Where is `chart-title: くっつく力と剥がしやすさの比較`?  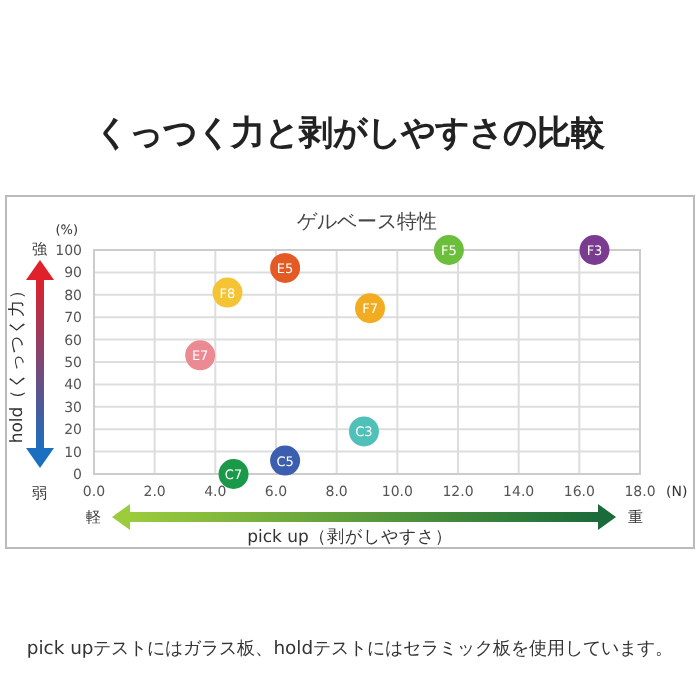
chart-title: くっつく力と剥がしやすさの比較 is located at coordinates (351, 134).